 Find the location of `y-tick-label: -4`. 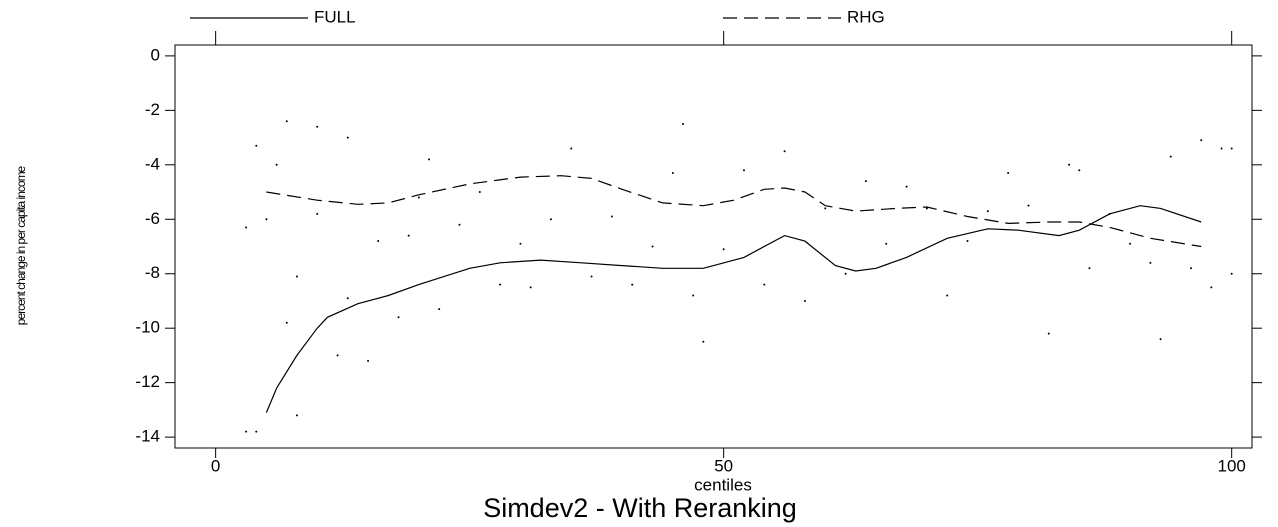

y-tick-label: -4 is located at coordinates (152, 163).